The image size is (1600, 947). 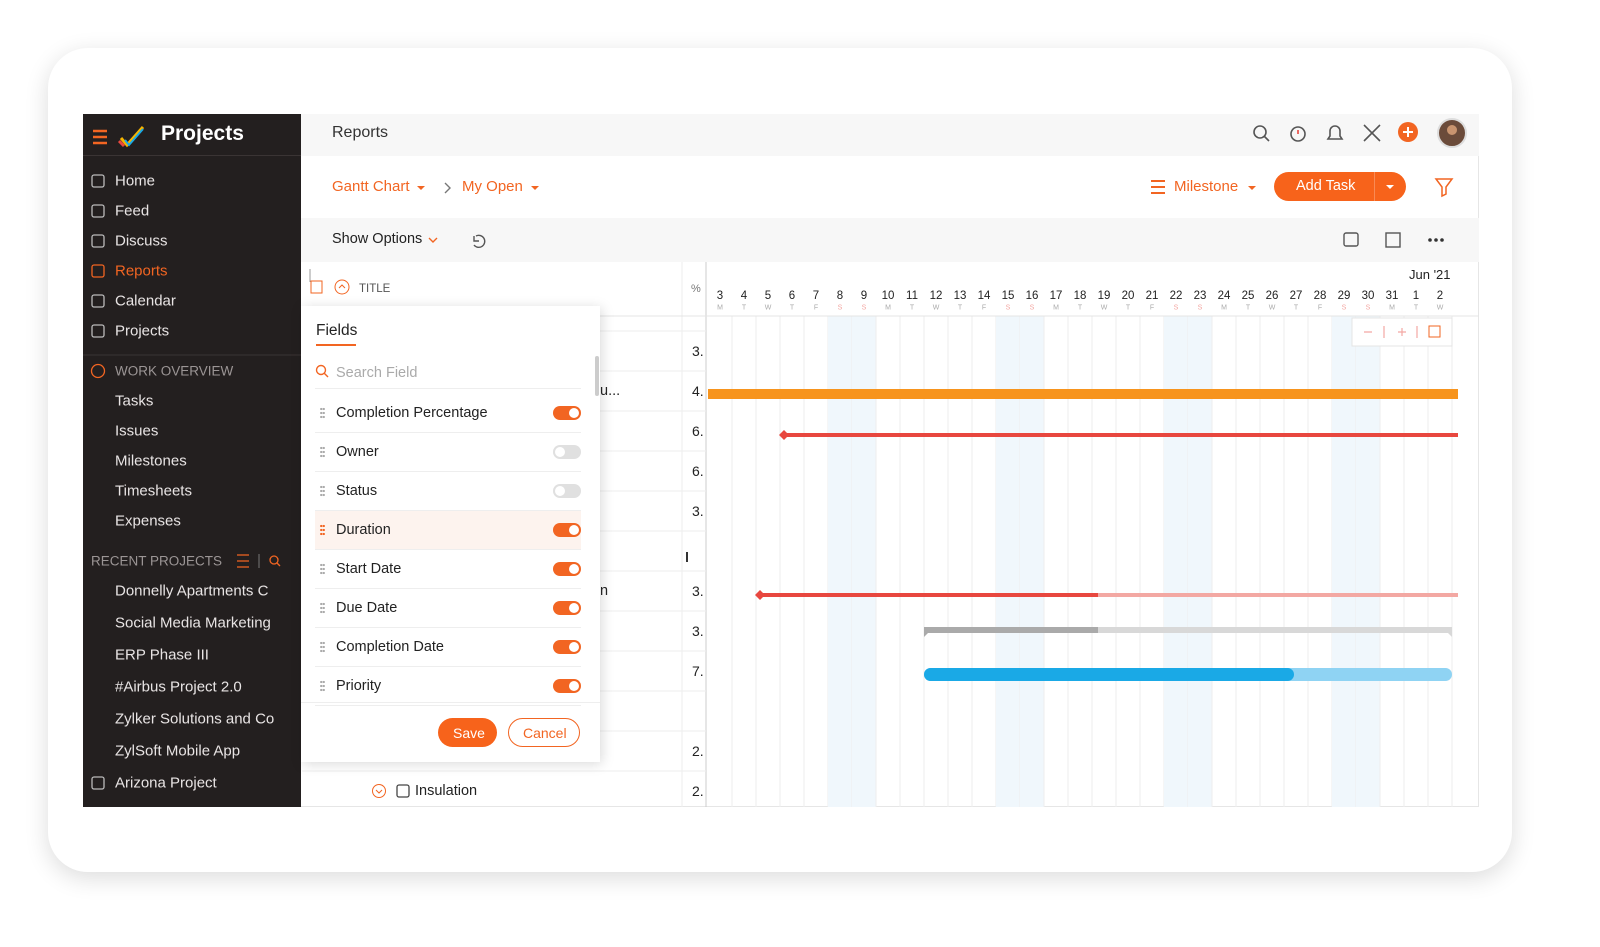 I want to click on gantt-bar, so click(x=1278, y=595).